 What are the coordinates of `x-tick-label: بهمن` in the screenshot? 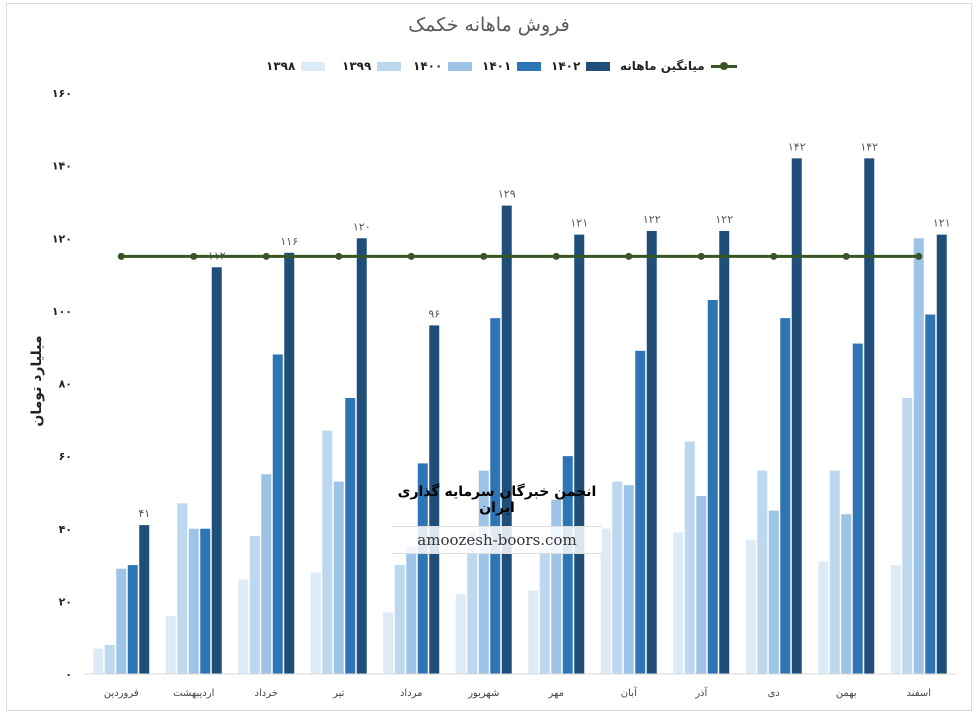 It's located at (846, 693).